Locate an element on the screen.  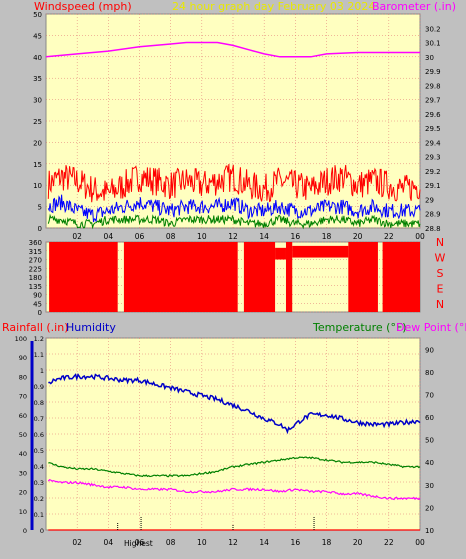
dewpoint-line is located at coordinates (234, 490).